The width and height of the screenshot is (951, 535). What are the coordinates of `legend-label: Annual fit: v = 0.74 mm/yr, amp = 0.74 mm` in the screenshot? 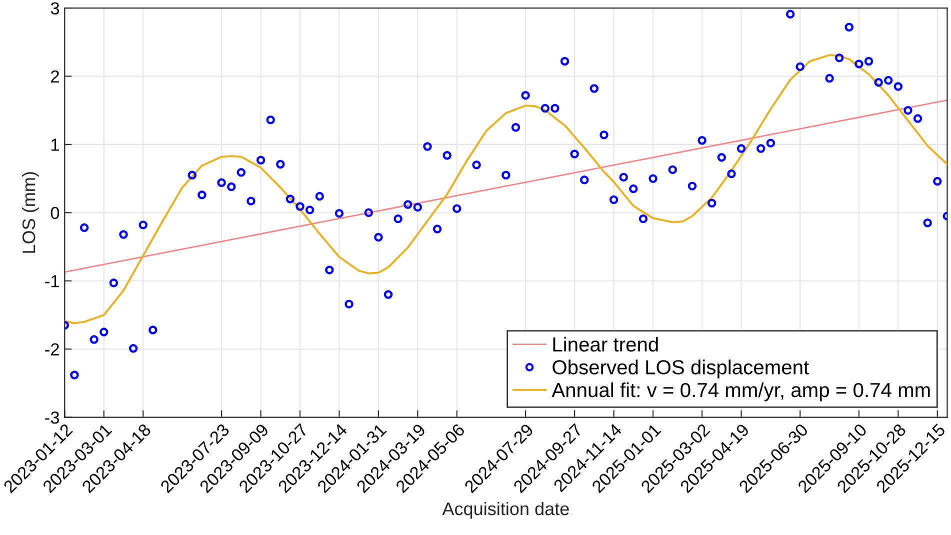 It's located at (741, 392).